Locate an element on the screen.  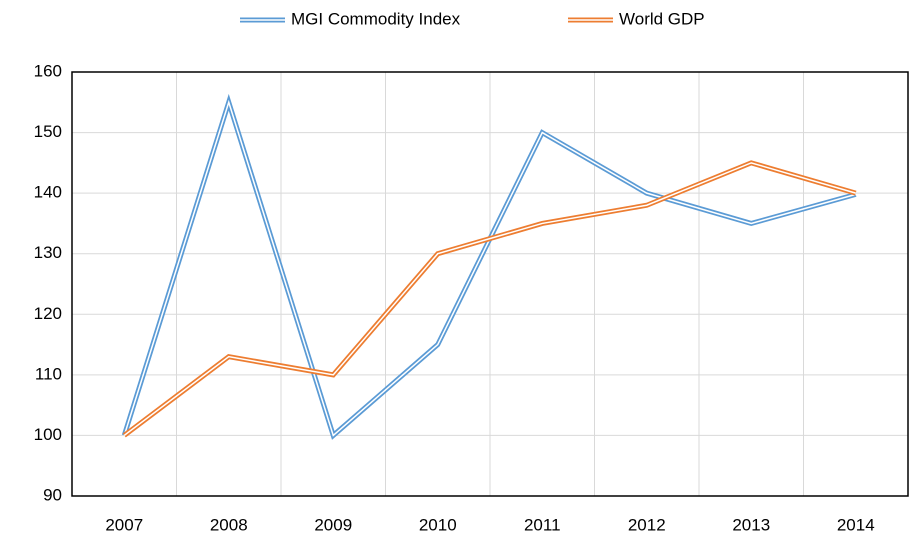
legend-label: MGI Commodity Index is located at coordinates (376, 18).